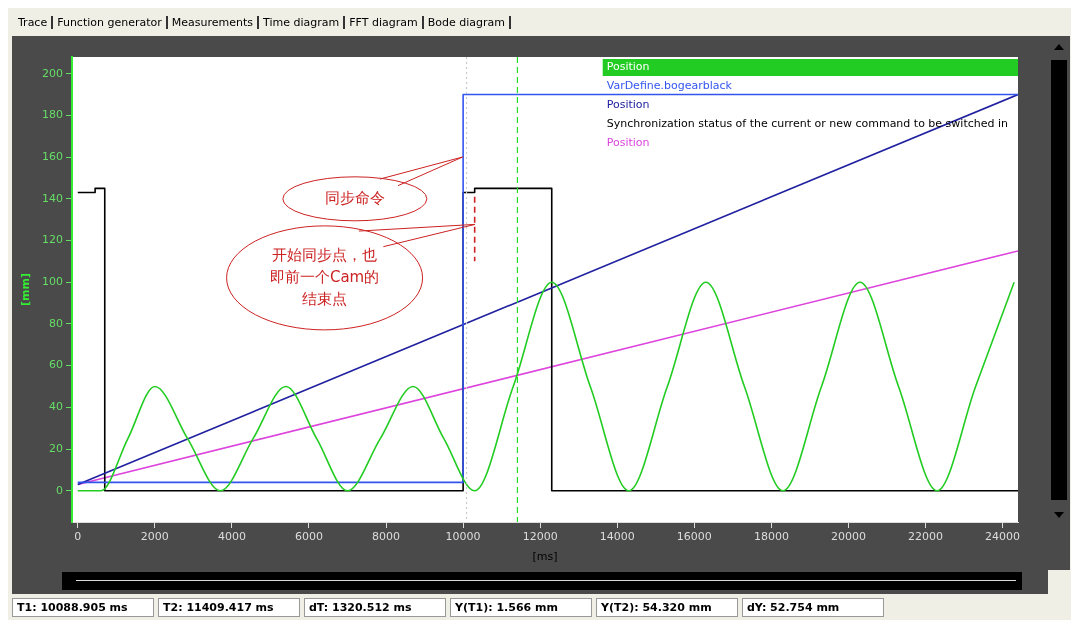  What do you see at coordinates (52, 282) in the screenshot?
I see `y-tick-label: 100` at bounding box center [52, 282].